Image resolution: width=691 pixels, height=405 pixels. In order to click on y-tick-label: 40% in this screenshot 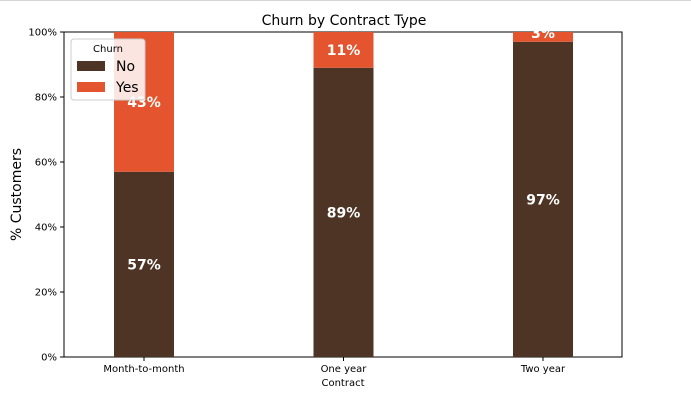, I will do `click(46, 228)`.